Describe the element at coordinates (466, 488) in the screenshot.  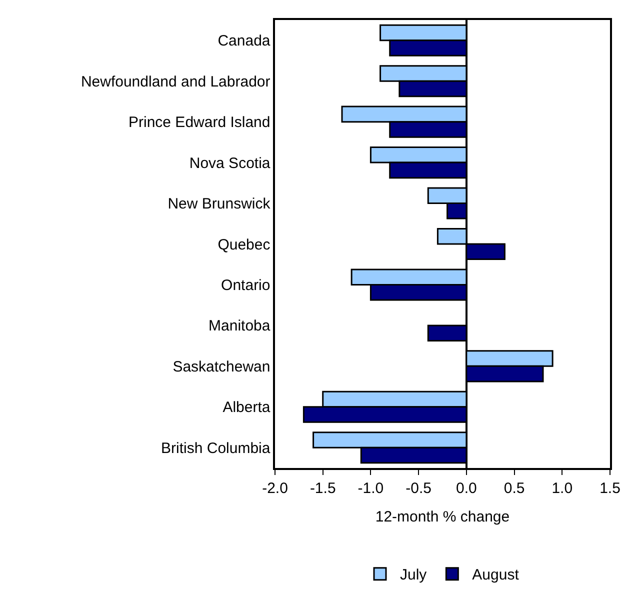
I see `x-tick-label: 0.0` at that location.